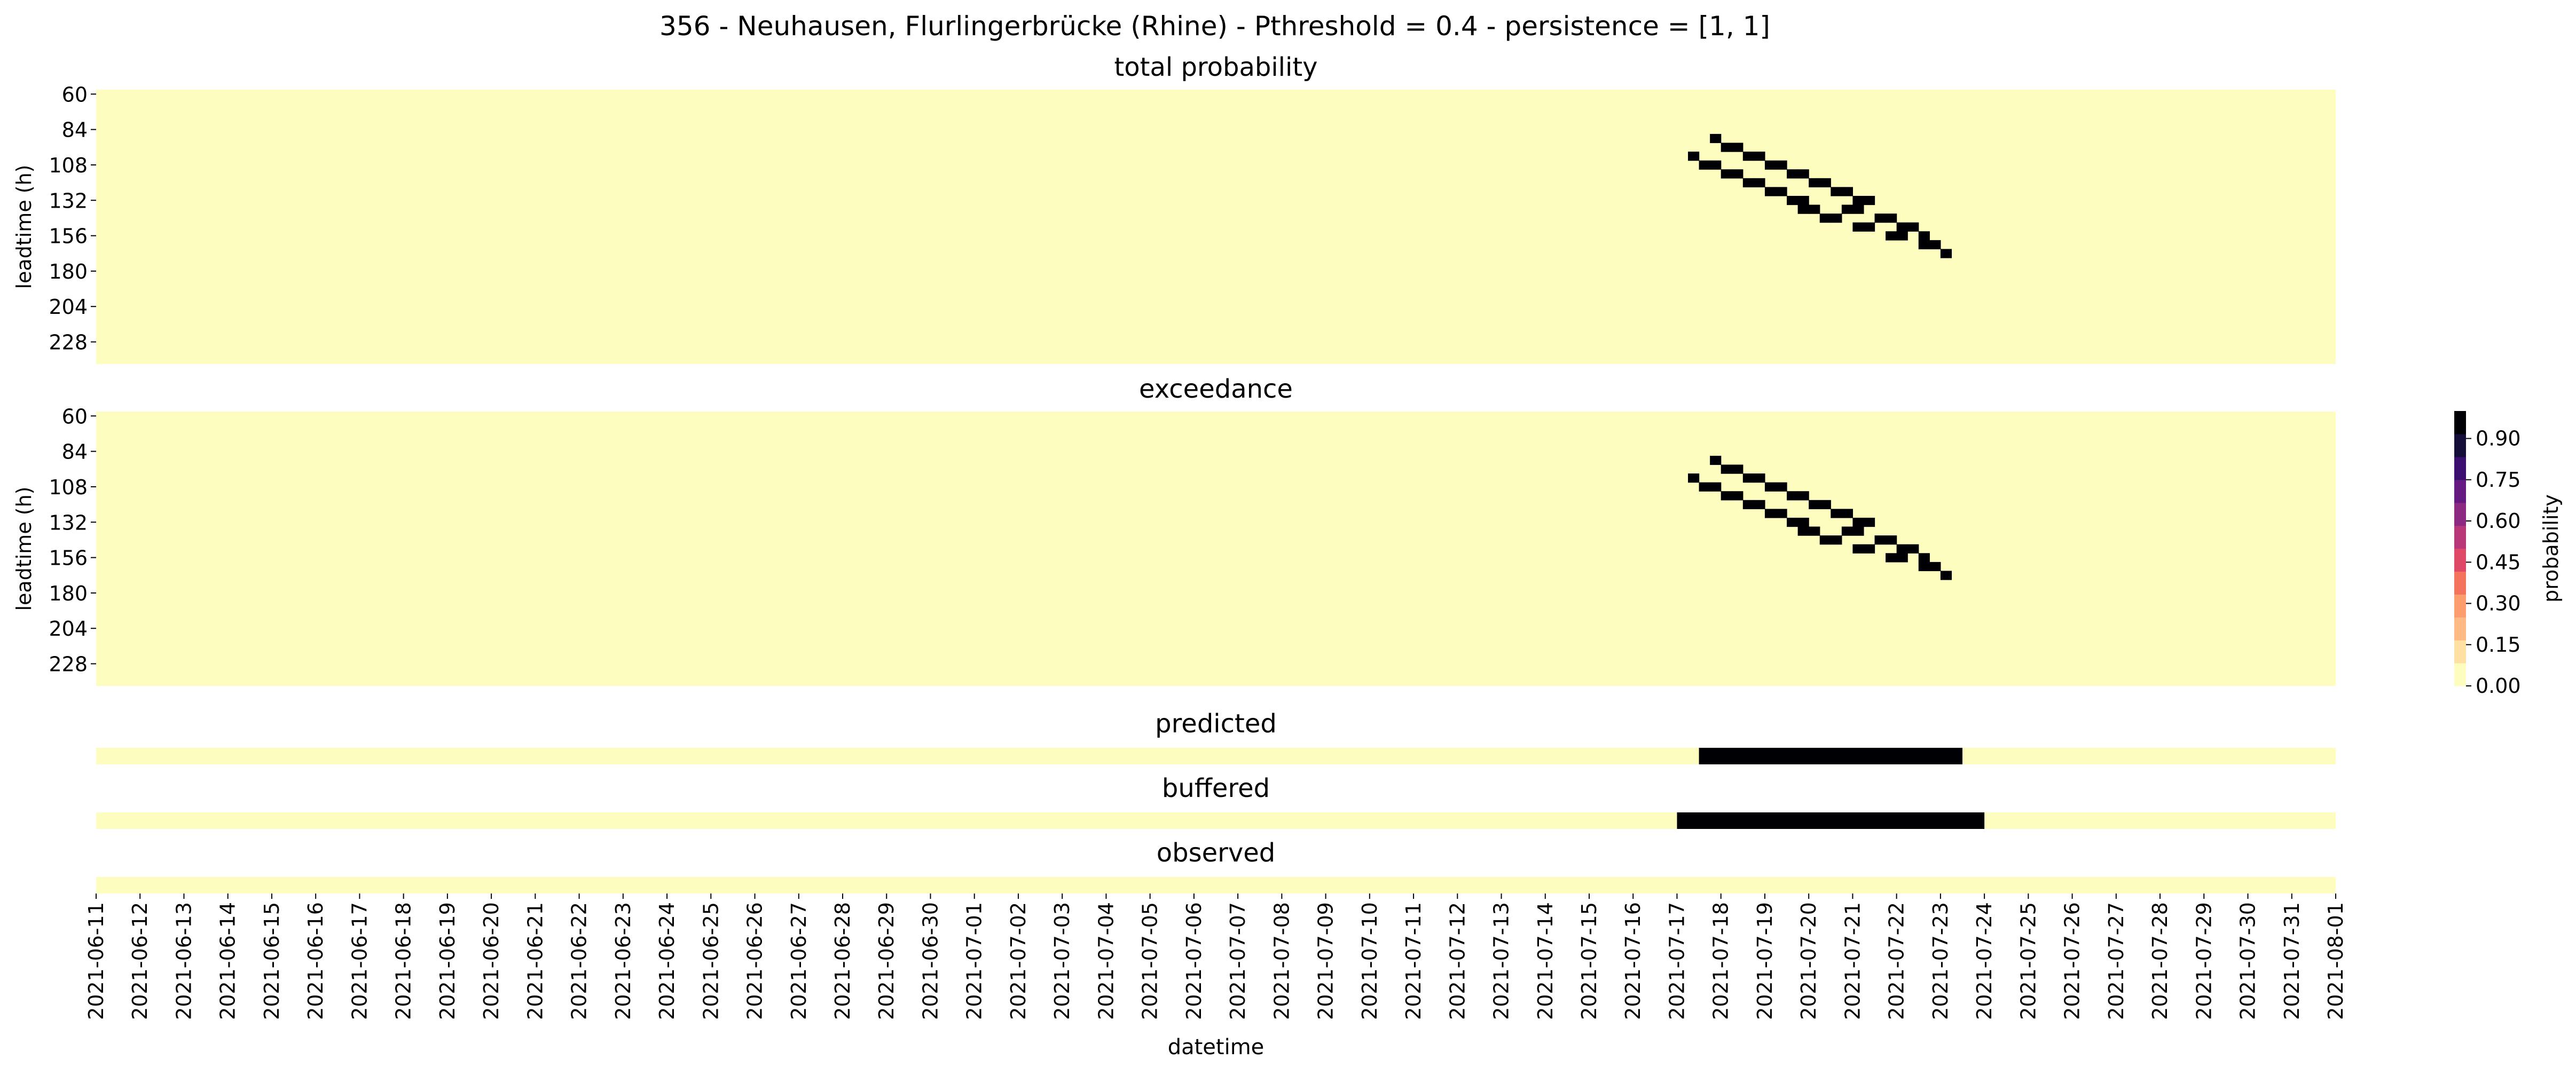 The width and height of the screenshot is (2576, 1075). I want to click on x-tick-label: 2021-06-28, so click(842, 961).